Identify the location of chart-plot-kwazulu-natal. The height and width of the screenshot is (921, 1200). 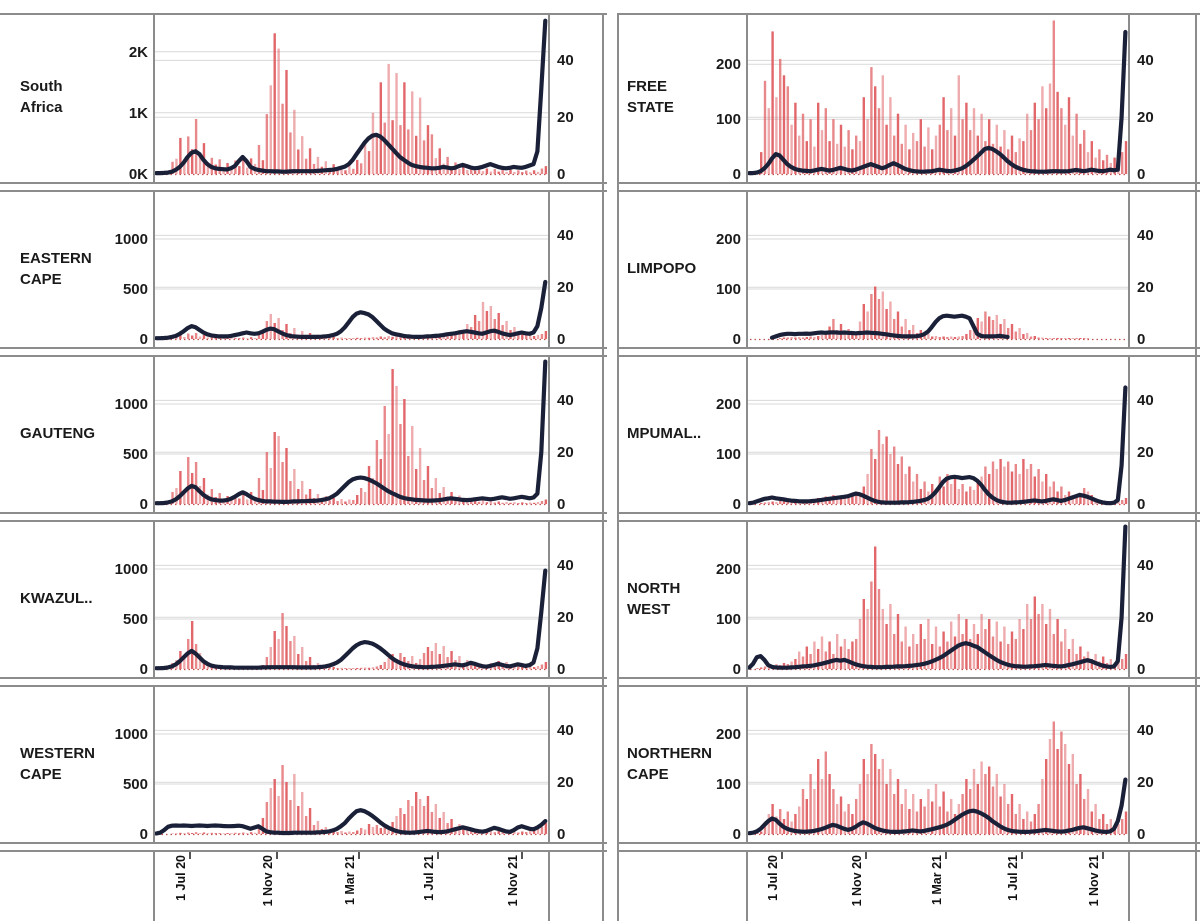
(351, 599).